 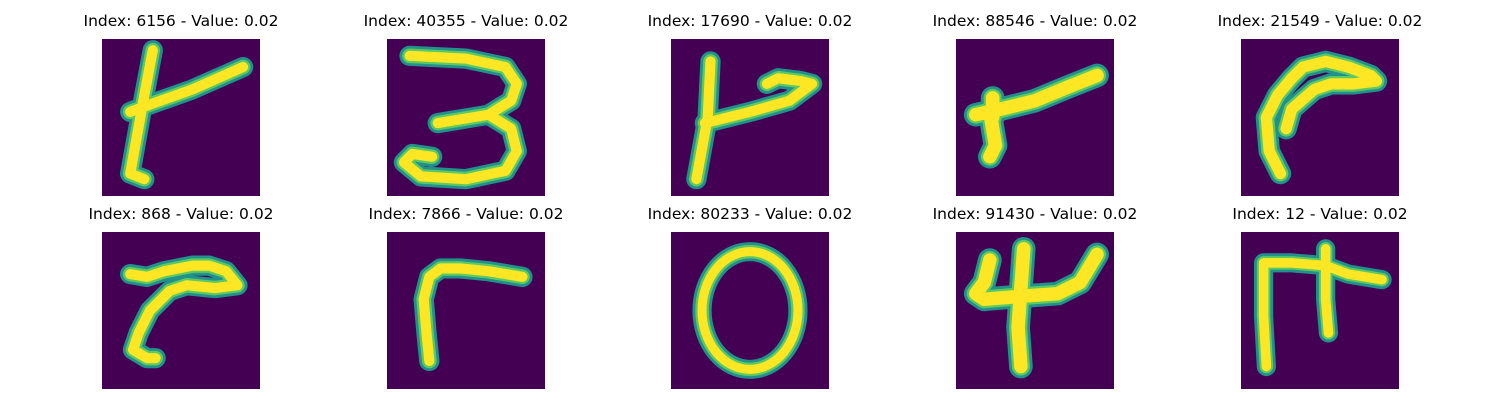 I want to click on digit-panel-10: Index: 12 - Value: 0.02, so click(x=1320, y=297).